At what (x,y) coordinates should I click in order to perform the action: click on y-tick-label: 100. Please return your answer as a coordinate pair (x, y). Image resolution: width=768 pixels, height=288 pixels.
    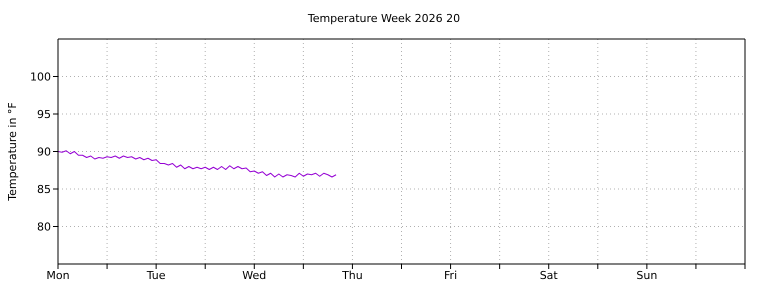
    Looking at the image, I should click on (40, 77).